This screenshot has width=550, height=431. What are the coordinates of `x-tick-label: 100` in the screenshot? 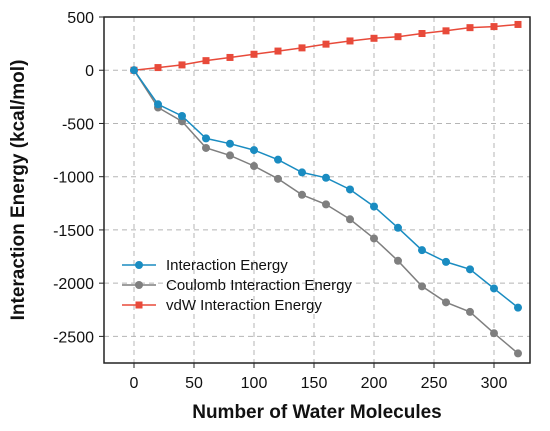 It's located at (254, 383).